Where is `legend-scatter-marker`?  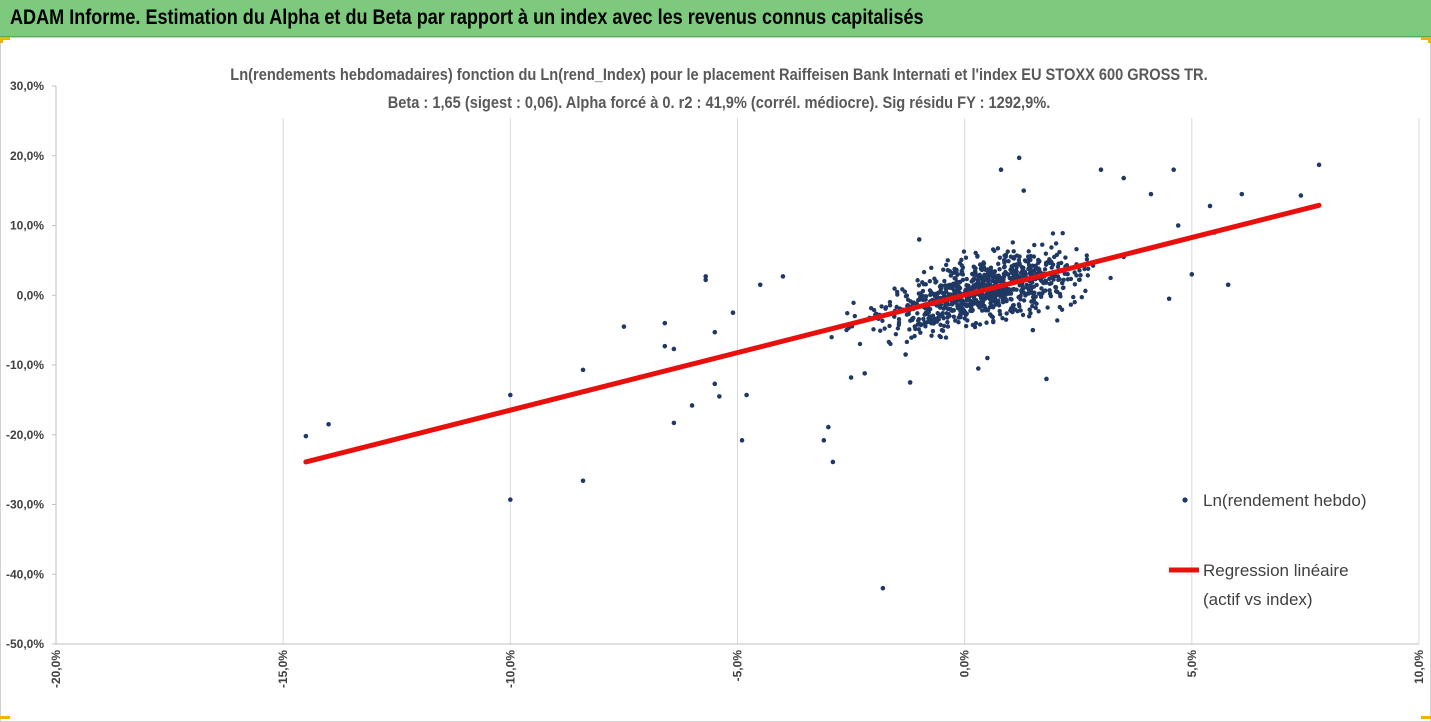 legend-scatter-marker is located at coordinates (1185, 500).